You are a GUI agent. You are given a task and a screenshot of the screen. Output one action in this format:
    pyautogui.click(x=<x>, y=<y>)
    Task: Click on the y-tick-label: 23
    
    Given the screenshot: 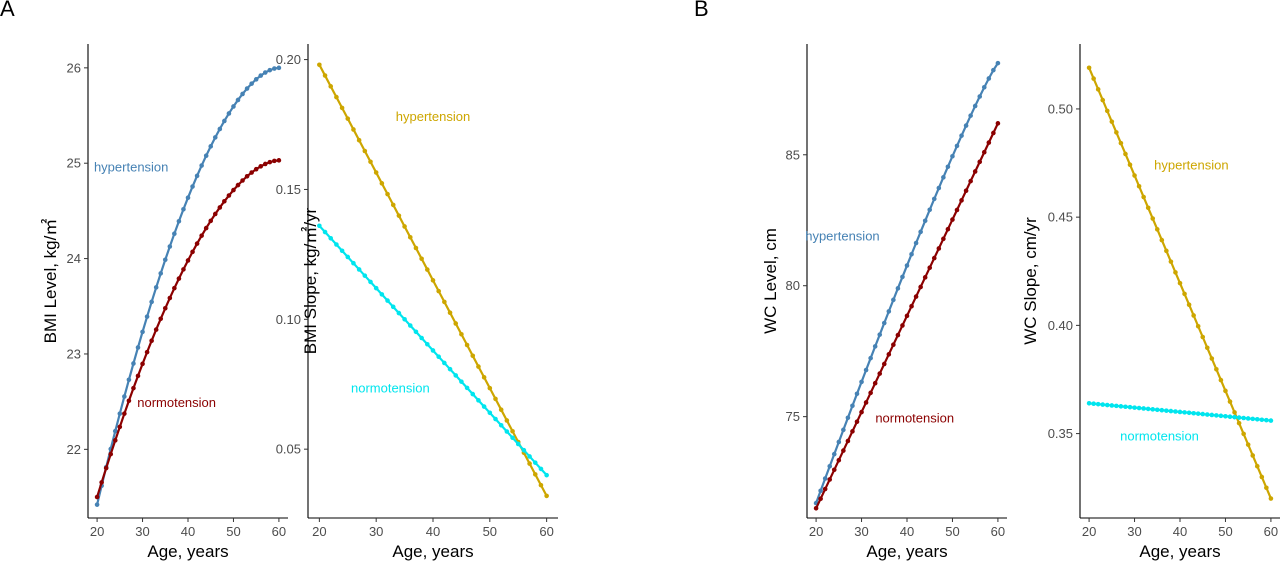 What is the action you would take?
    pyautogui.click(x=74, y=353)
    